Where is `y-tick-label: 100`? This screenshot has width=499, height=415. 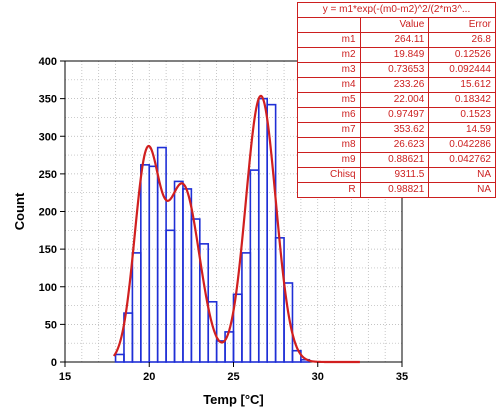 y-tick-label: 100 is located at coordinates (48, 288).